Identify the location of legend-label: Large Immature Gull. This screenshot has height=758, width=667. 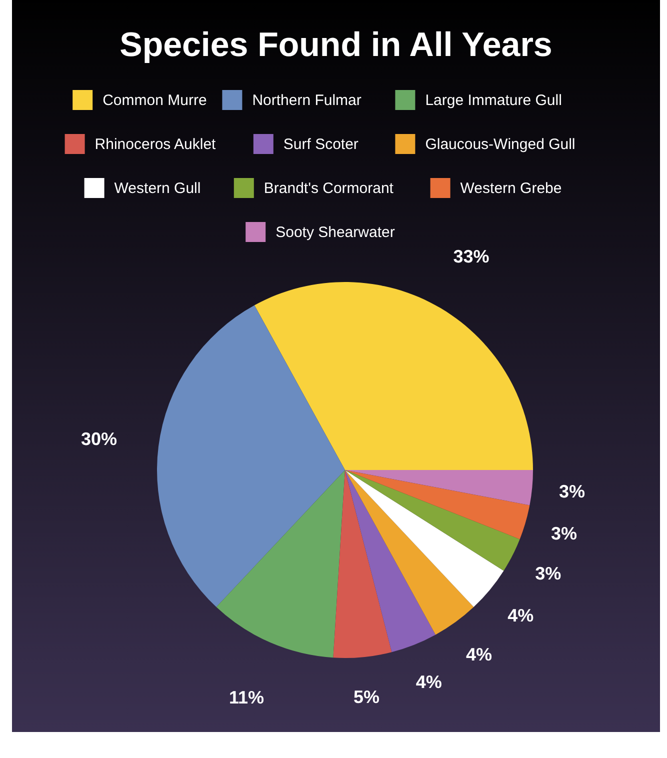
(493, 100).